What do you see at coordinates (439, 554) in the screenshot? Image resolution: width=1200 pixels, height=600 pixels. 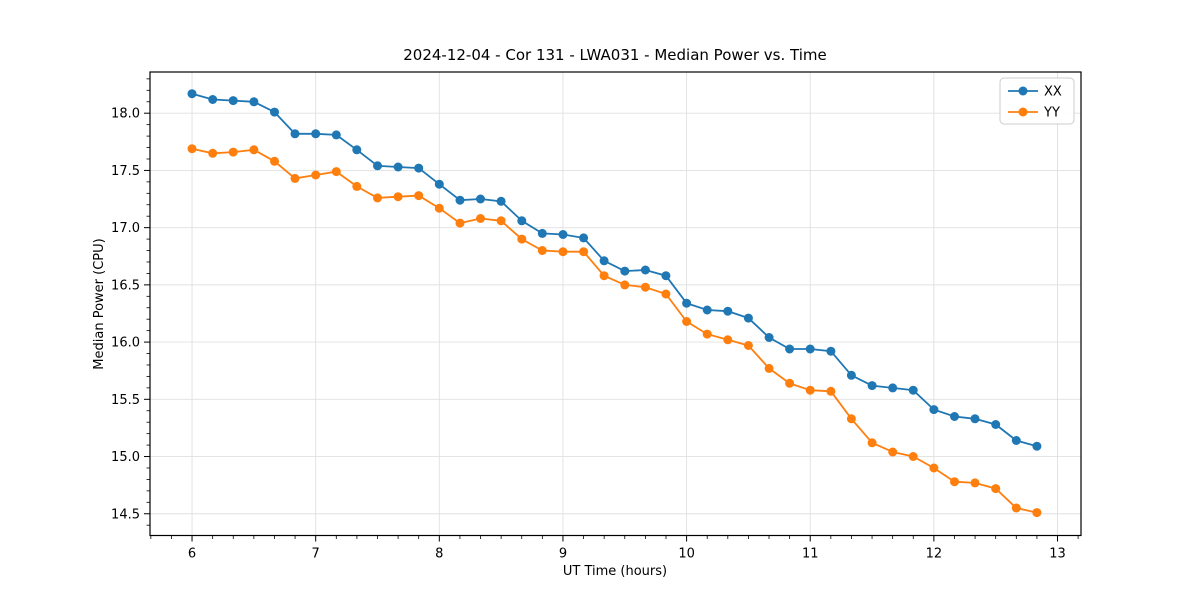 I see `x-tick-label: 8` at bounding box center [439, 554].